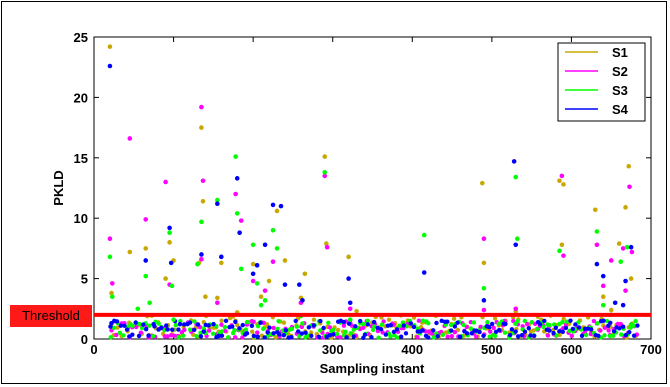 Image resolution: width=670 pixels, height=387 pixels. Describe the element at coordinates (81, 37) in the screenshot. I see `y-tick-label: 25` at that location.